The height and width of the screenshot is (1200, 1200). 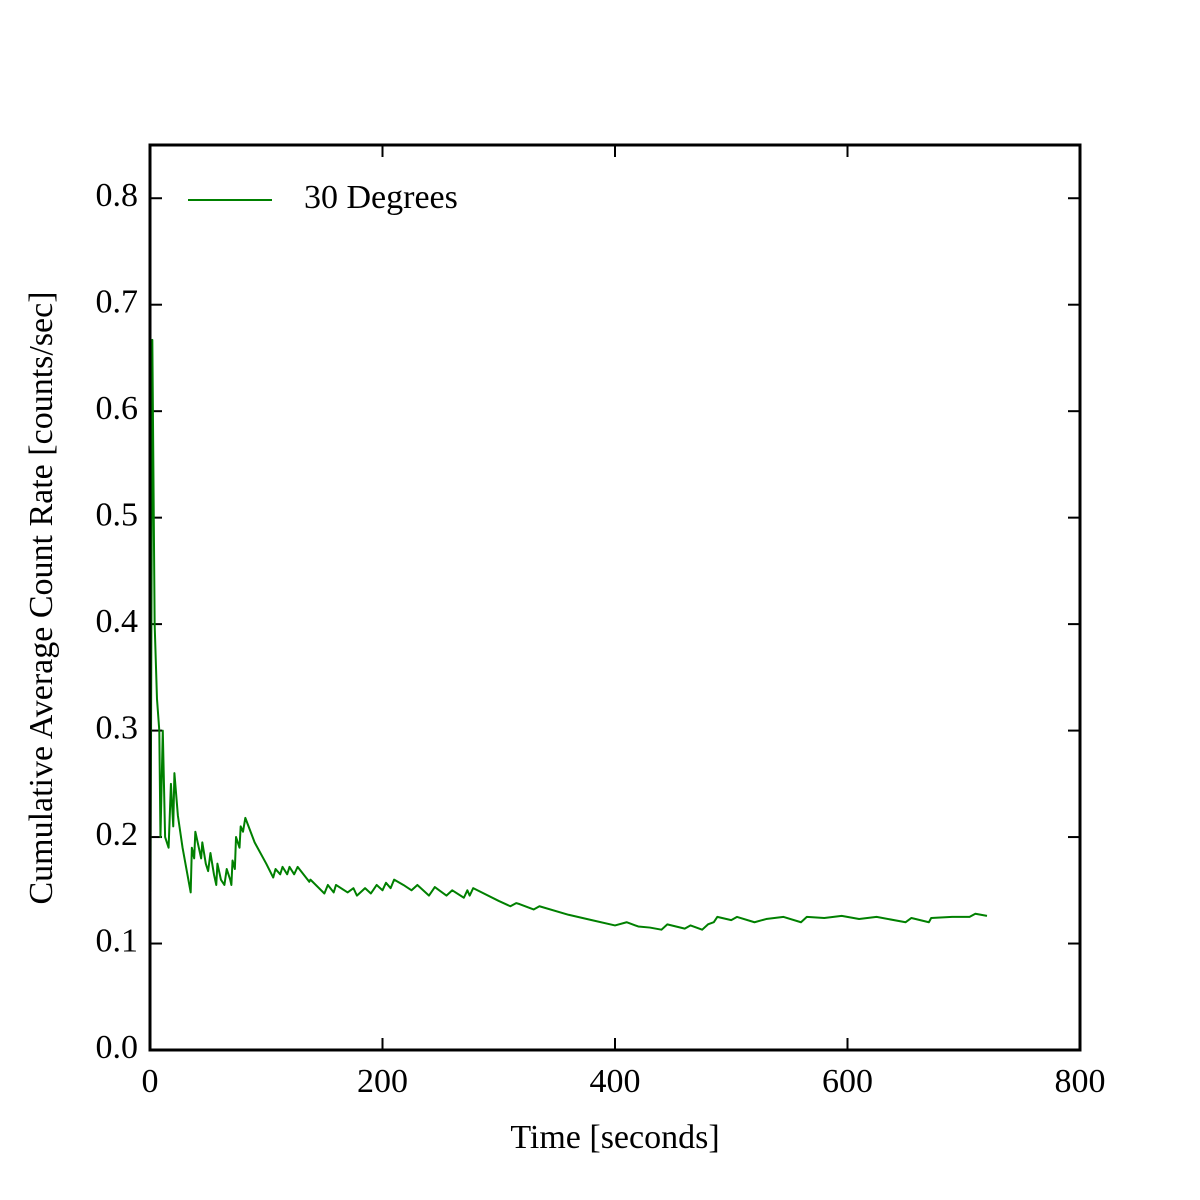 What do you see at coordinates (117, 621) in the screenshot?
I see `y-tick-label: 0.4` at bounding box center [117, 621].